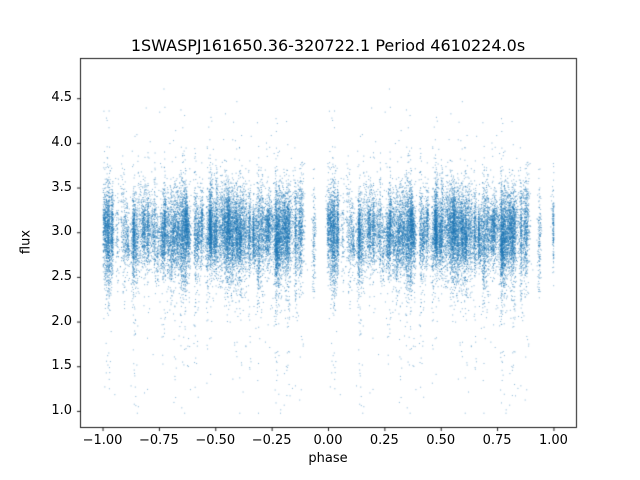 Image resolution: width=640 pixels, height=480 pixels. What do you see at coordinates (497, 440) in the screenshot?
I see `x-tick-label: 0.75` at bounding box center [497, 440].